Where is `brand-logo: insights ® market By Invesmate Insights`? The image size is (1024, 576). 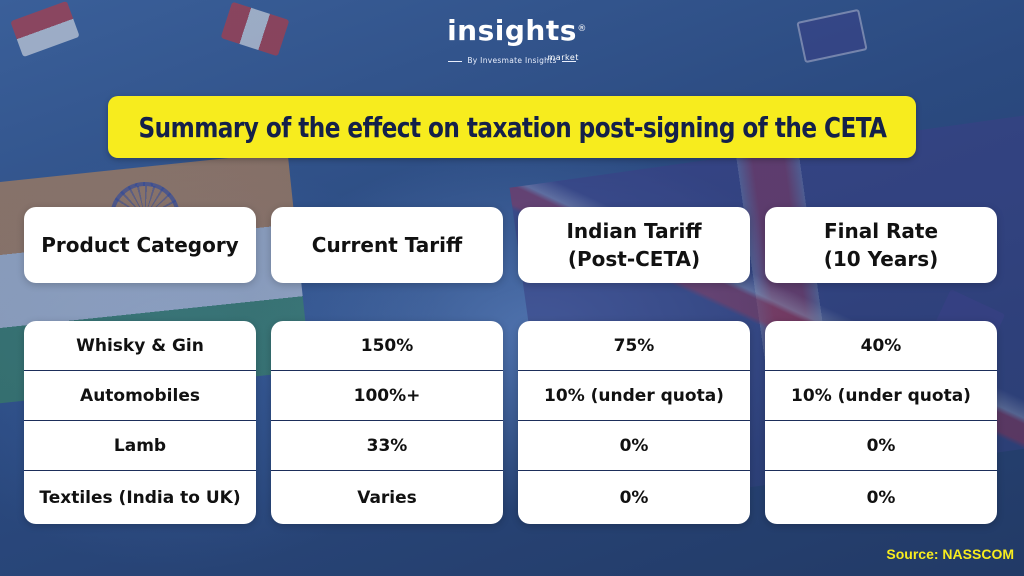 brand-logo: insights ® market By Invesmate Insights is located at coordinates (512, 40).